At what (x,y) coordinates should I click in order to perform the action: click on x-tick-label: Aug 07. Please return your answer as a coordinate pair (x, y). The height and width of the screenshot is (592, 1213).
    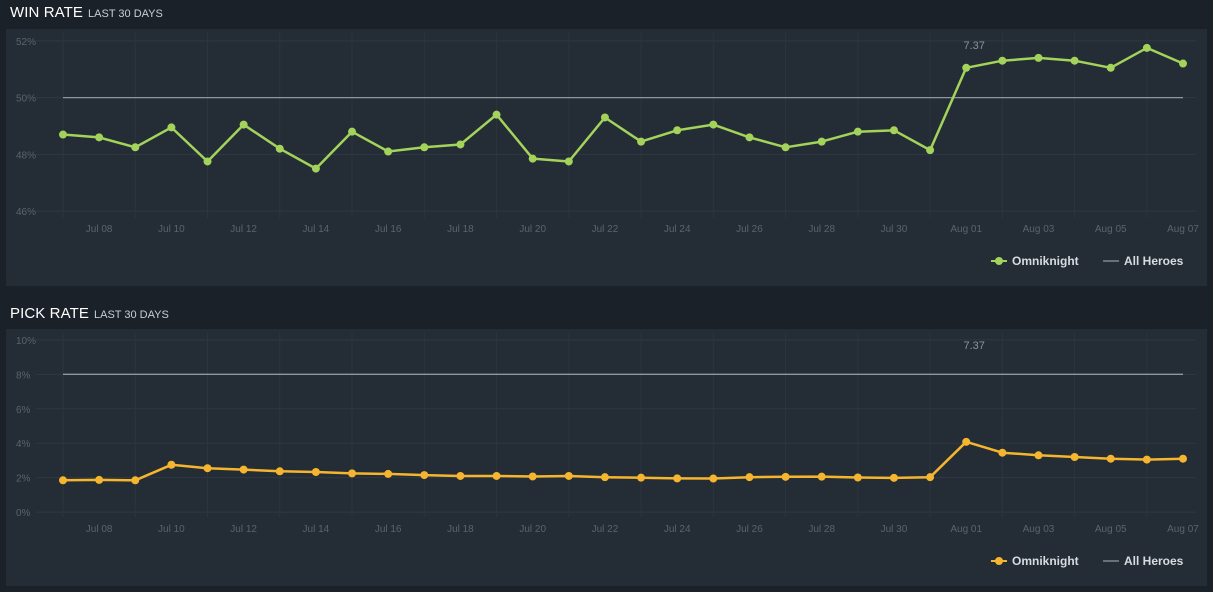
    Looking at the image, I should click on (1183, 529).